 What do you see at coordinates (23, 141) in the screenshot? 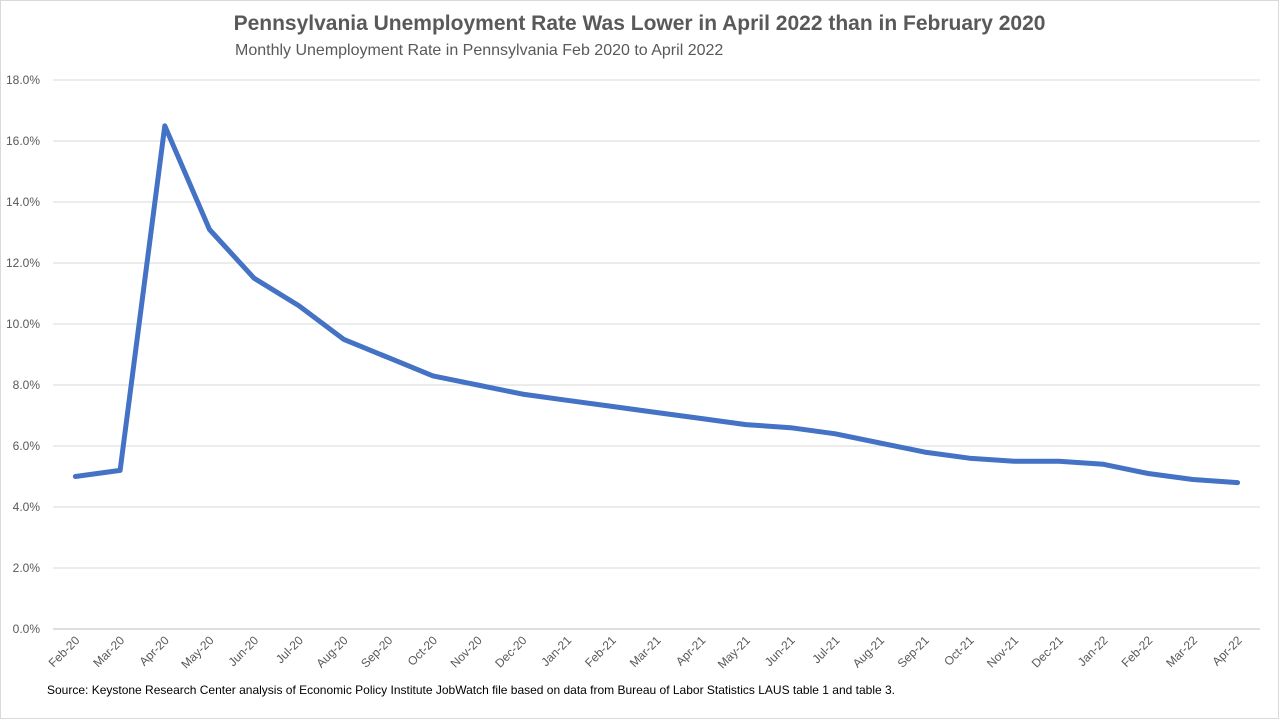
I see `y-tick-label: 16.0%` at bounding box center [23, 141].